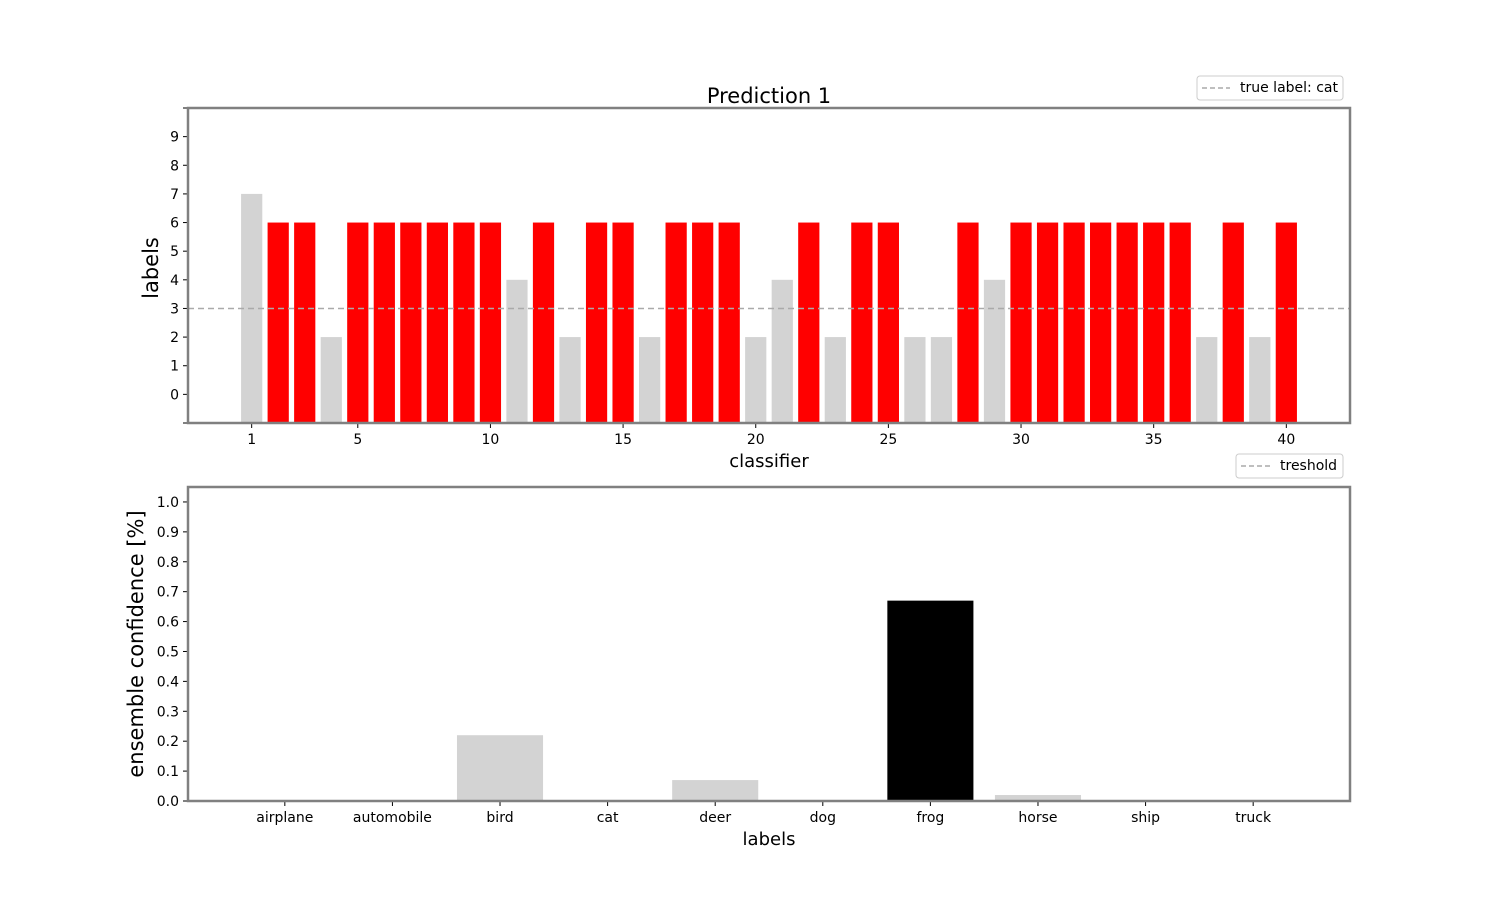 The height and width of the screenshot is (900, 1500). What do you see at coordinates (168, 802) in the screenshot?
I see `chart2-ytick-label: 0.0` at bounding box center [168, 802].